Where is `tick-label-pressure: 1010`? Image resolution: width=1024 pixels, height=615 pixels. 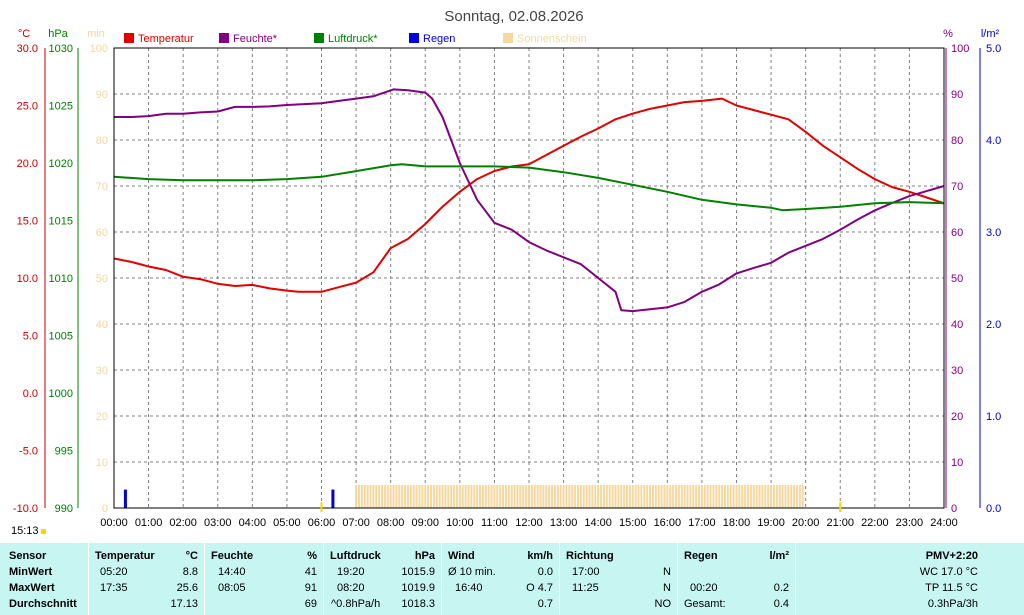 tick-label-pressure: 1010 is located at coordinates (61, 279).